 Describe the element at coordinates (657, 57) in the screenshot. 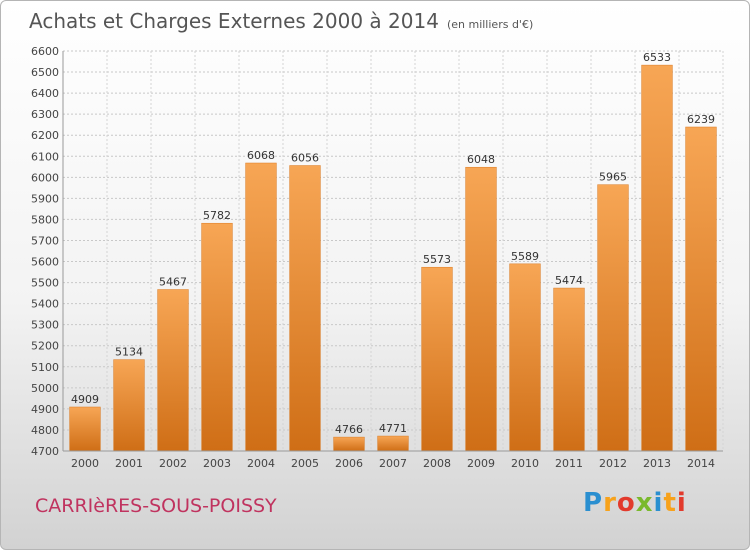

I see `value-label-2013: 6533` at that location.